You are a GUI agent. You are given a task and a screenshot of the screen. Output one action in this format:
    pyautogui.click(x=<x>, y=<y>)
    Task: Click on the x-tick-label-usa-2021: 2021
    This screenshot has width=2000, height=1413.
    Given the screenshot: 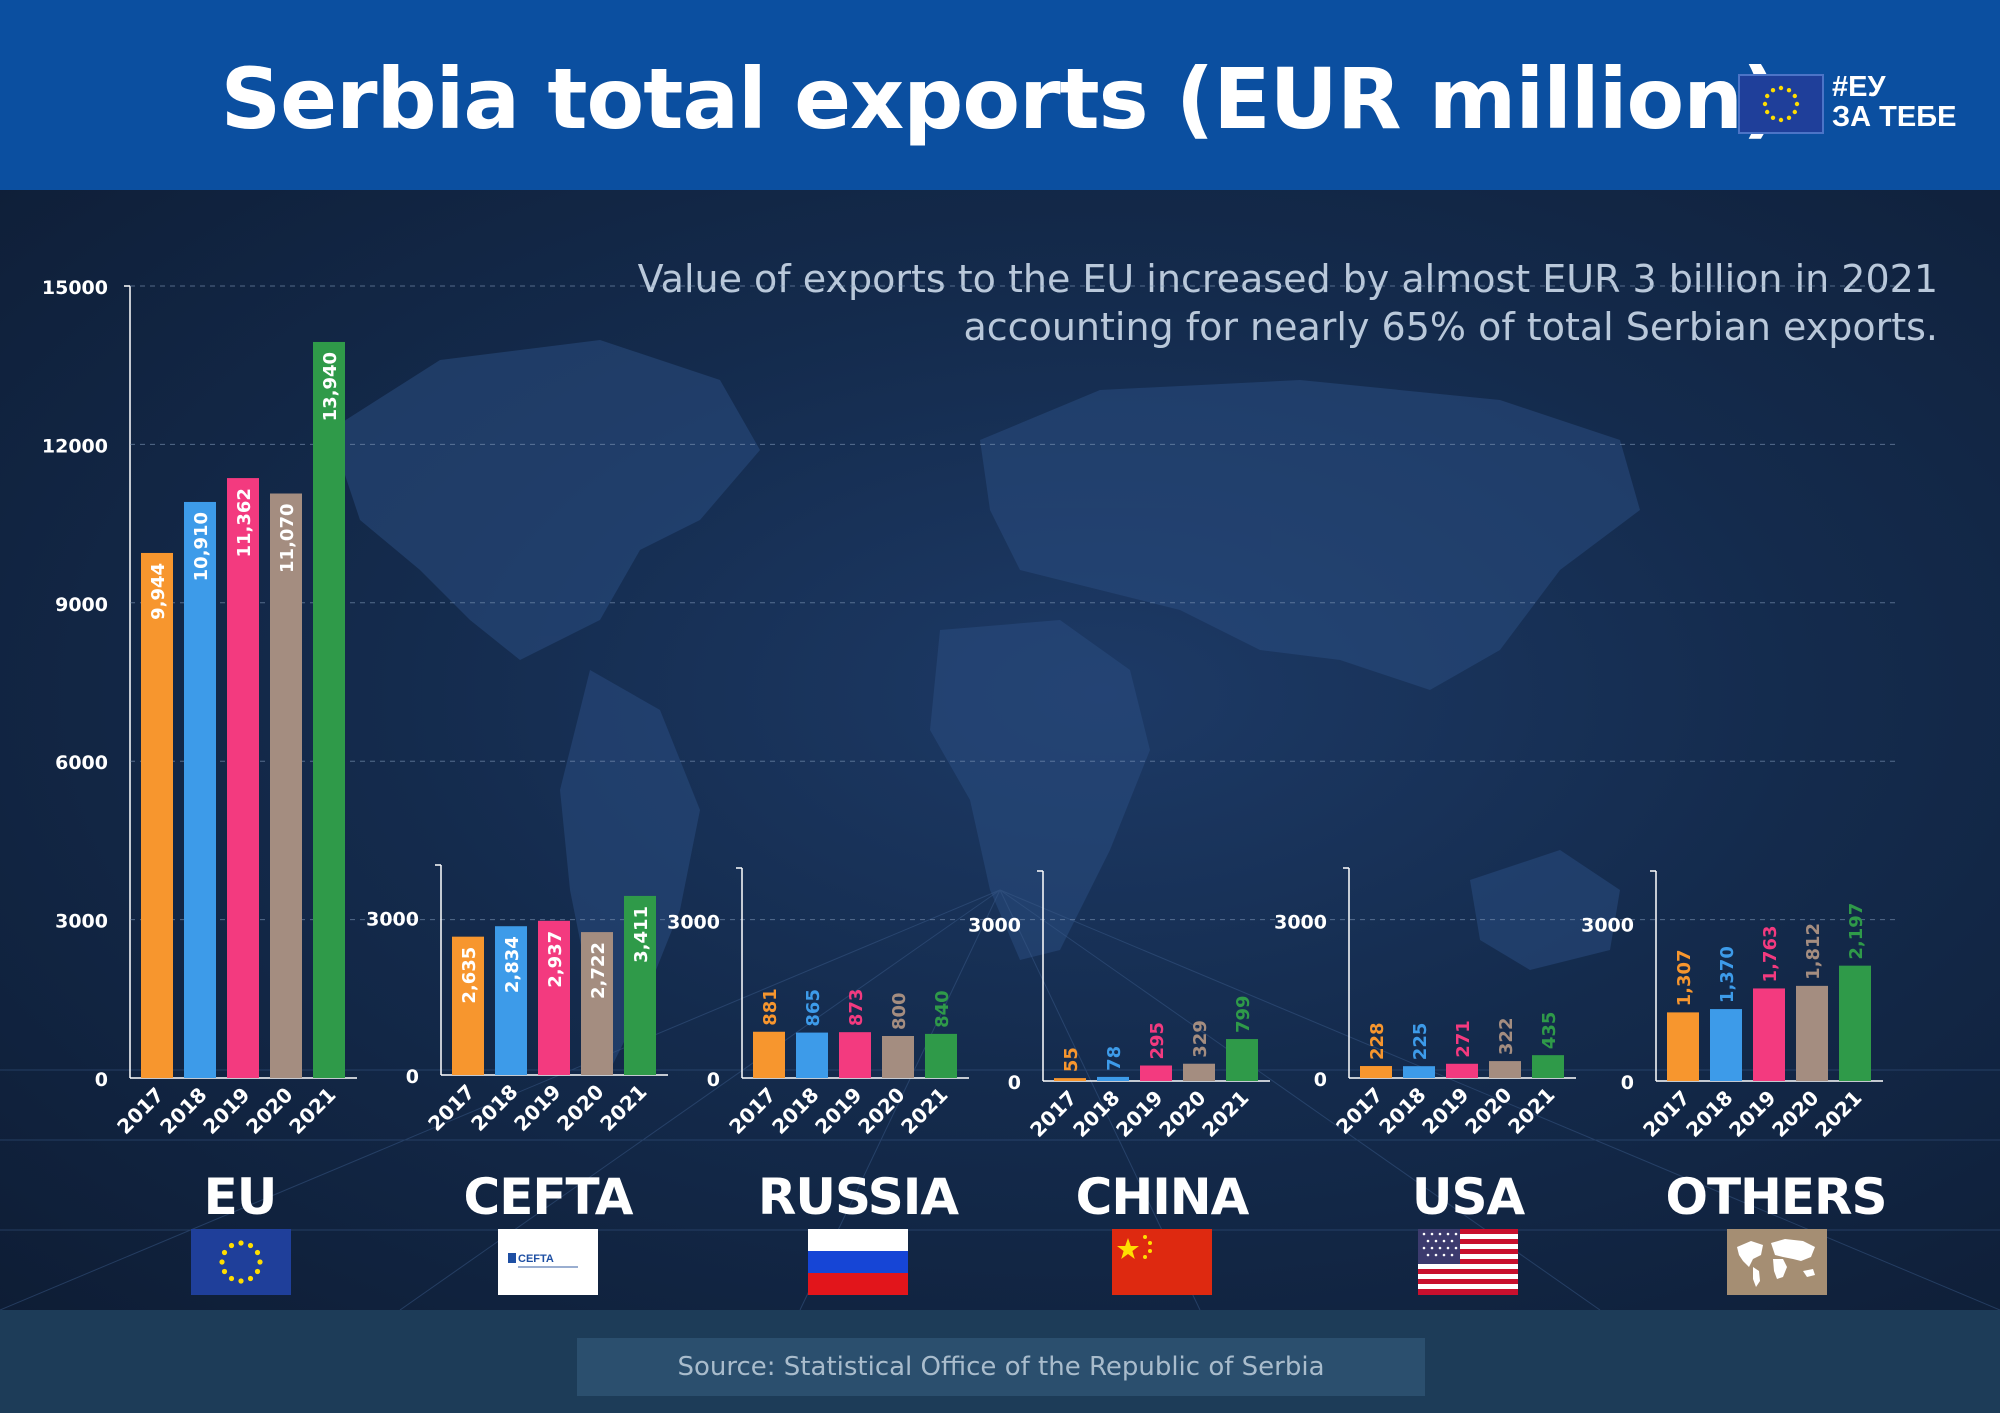 What is the action you would take?
    pyautogui.click(x=1531, y=1111)
    